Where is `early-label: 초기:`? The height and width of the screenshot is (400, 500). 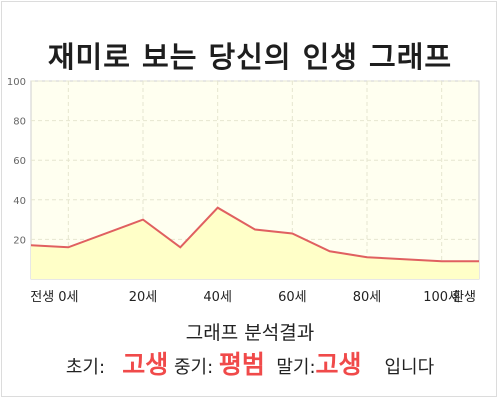
early-label: 초기: is located at coordinates (85, 367).